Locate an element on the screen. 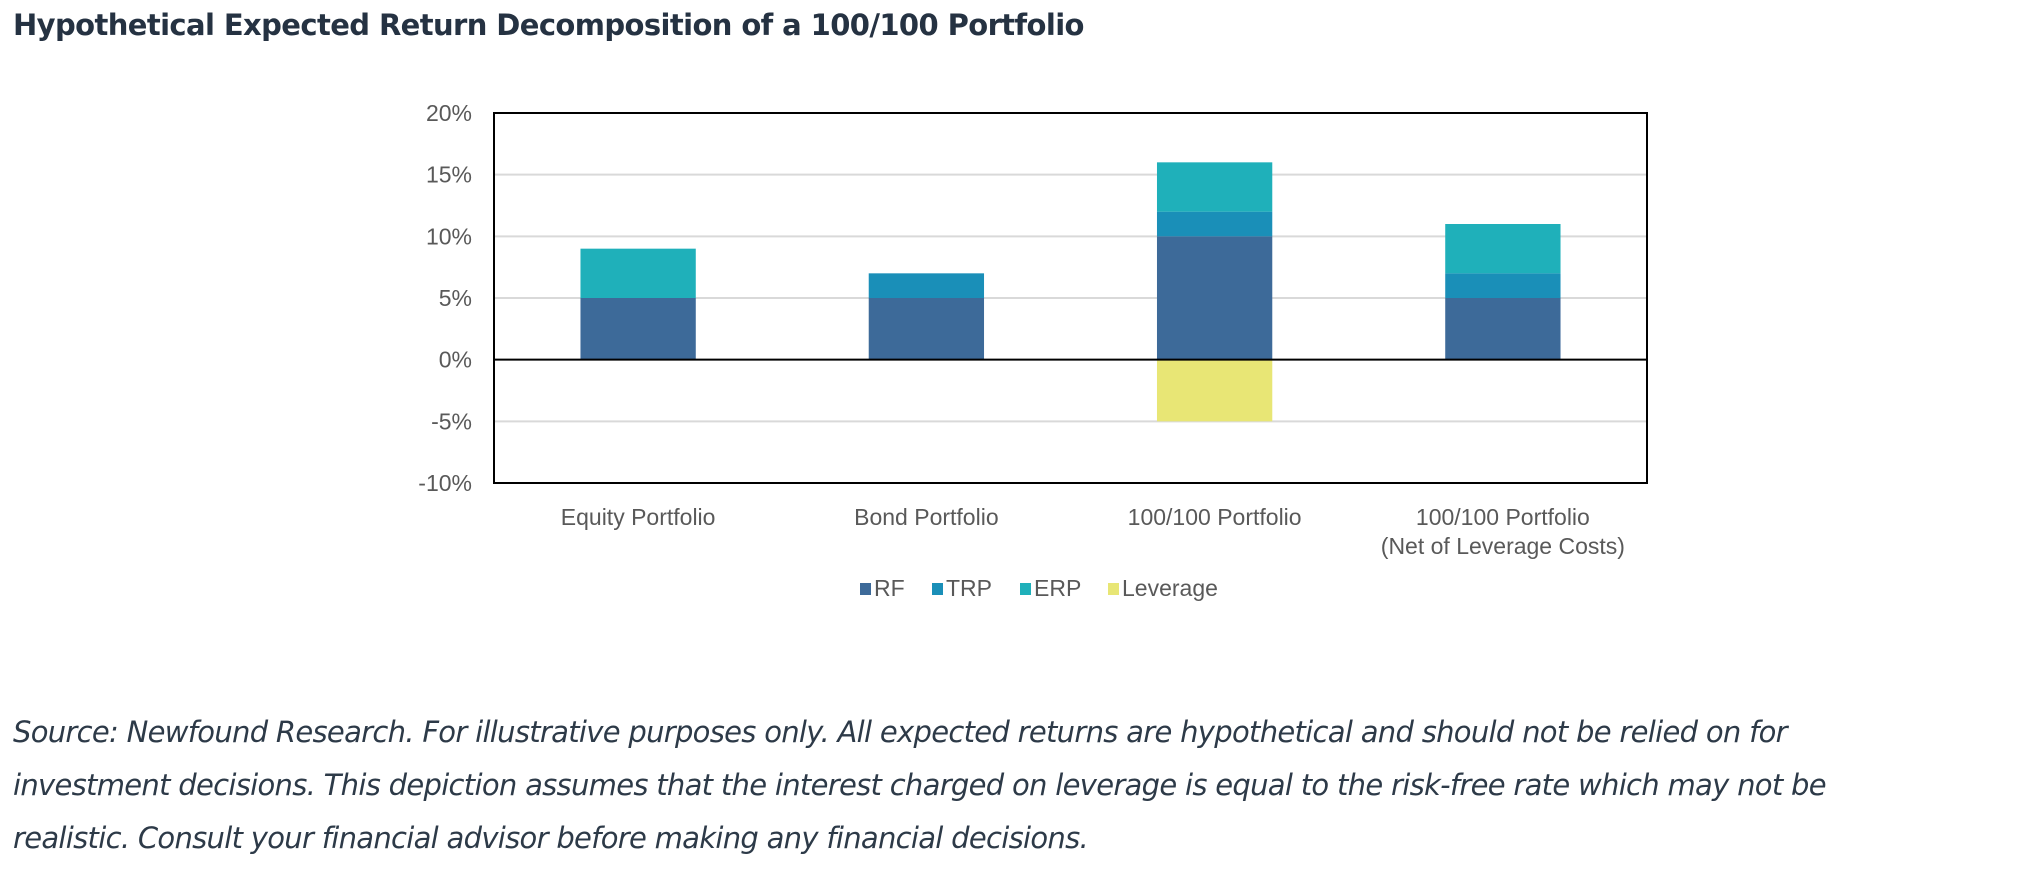 This screenshot has height=876, width=2036. y-axis: -10% -5% 0% 5% 10% 15% 20% is located at coordinates (445, 298).